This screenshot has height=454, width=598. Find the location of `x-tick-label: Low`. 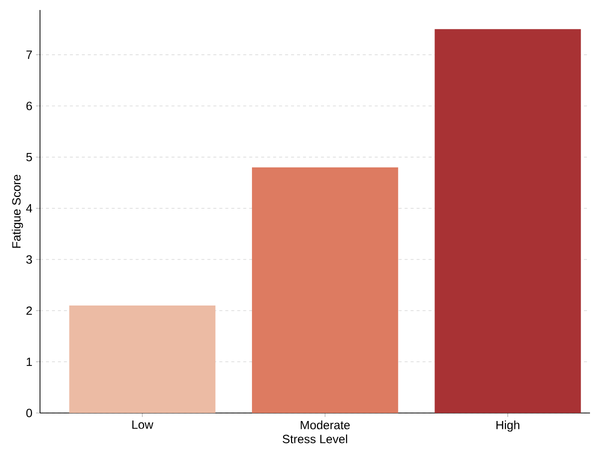

x-tick-label: Low is located at coordinates (143, 424).